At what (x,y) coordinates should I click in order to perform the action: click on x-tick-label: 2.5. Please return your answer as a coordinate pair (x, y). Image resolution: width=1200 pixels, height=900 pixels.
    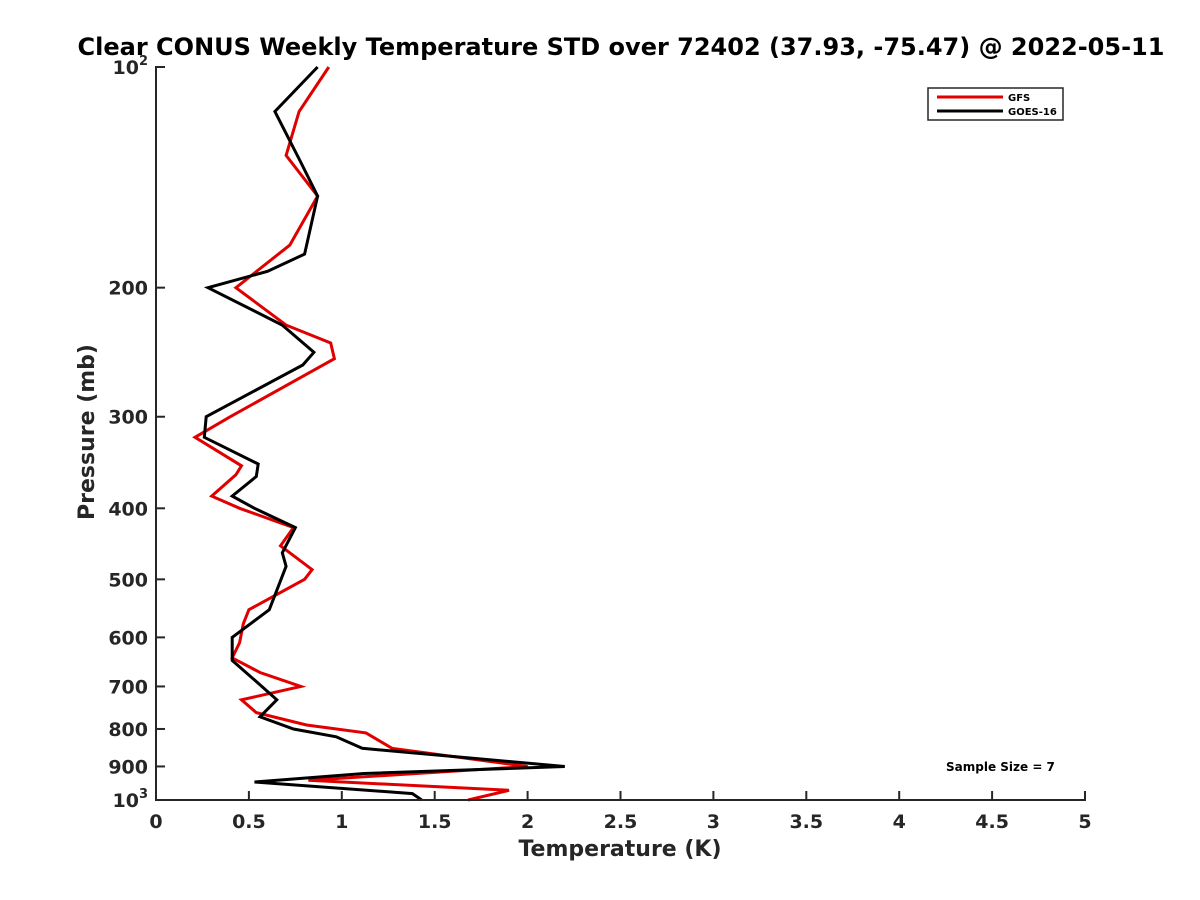
    Looking at the image, I should click on (621, 822).